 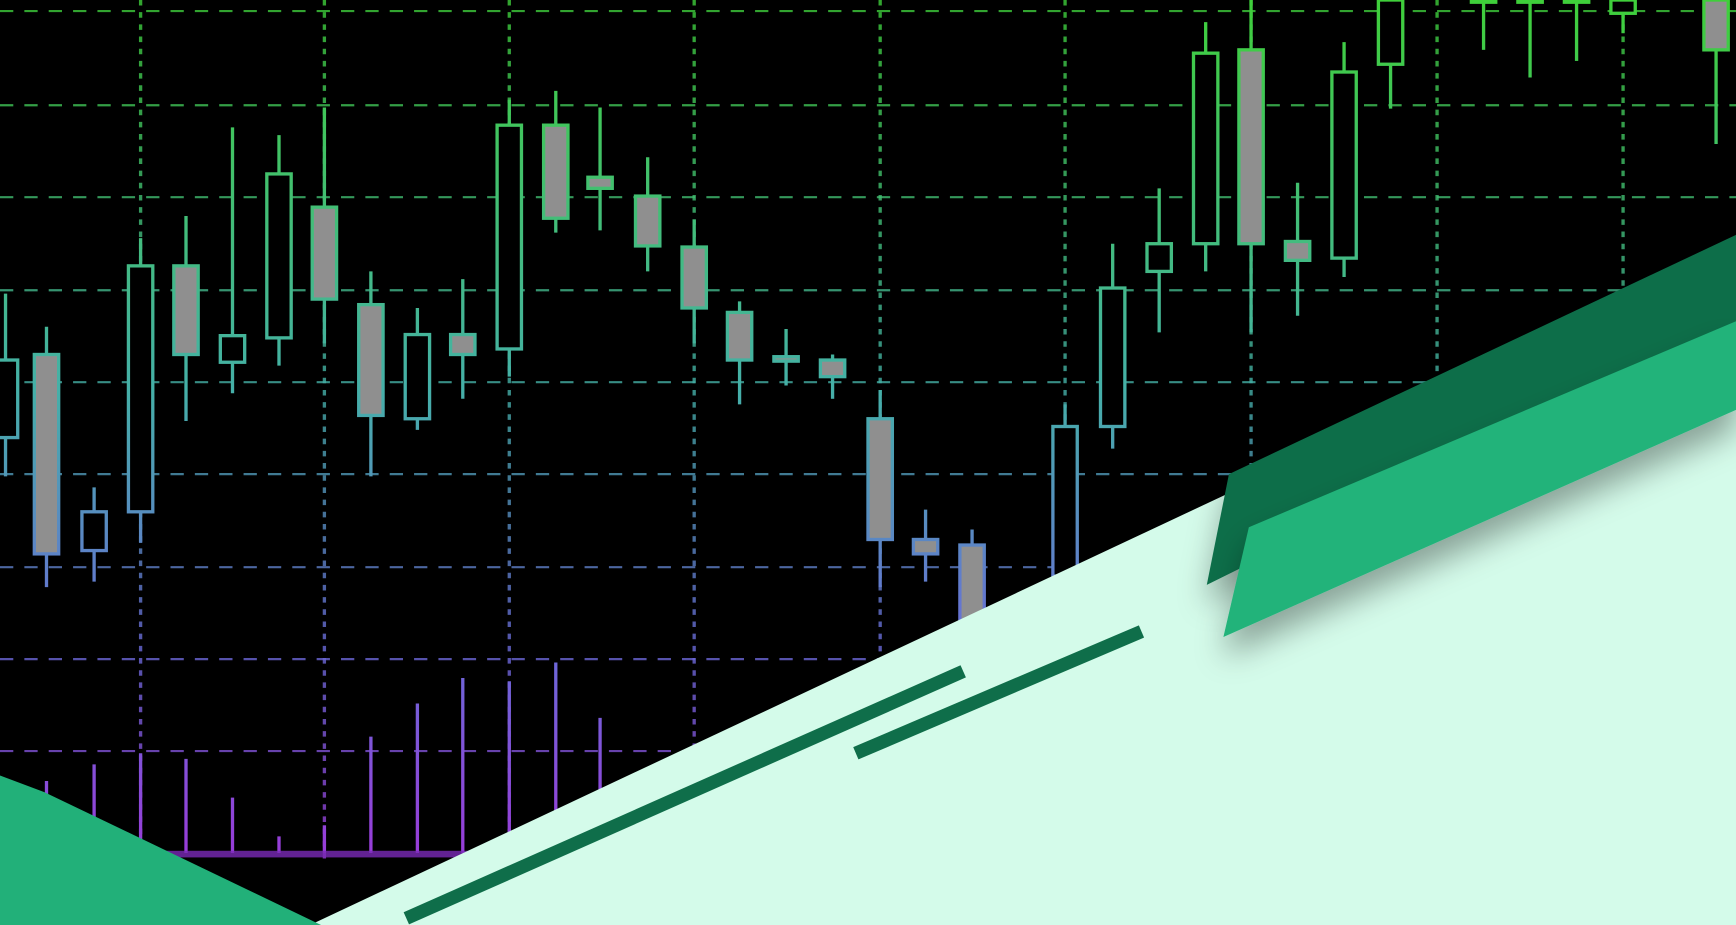 I want to click on corner-shape, so click(x=161, y=850).